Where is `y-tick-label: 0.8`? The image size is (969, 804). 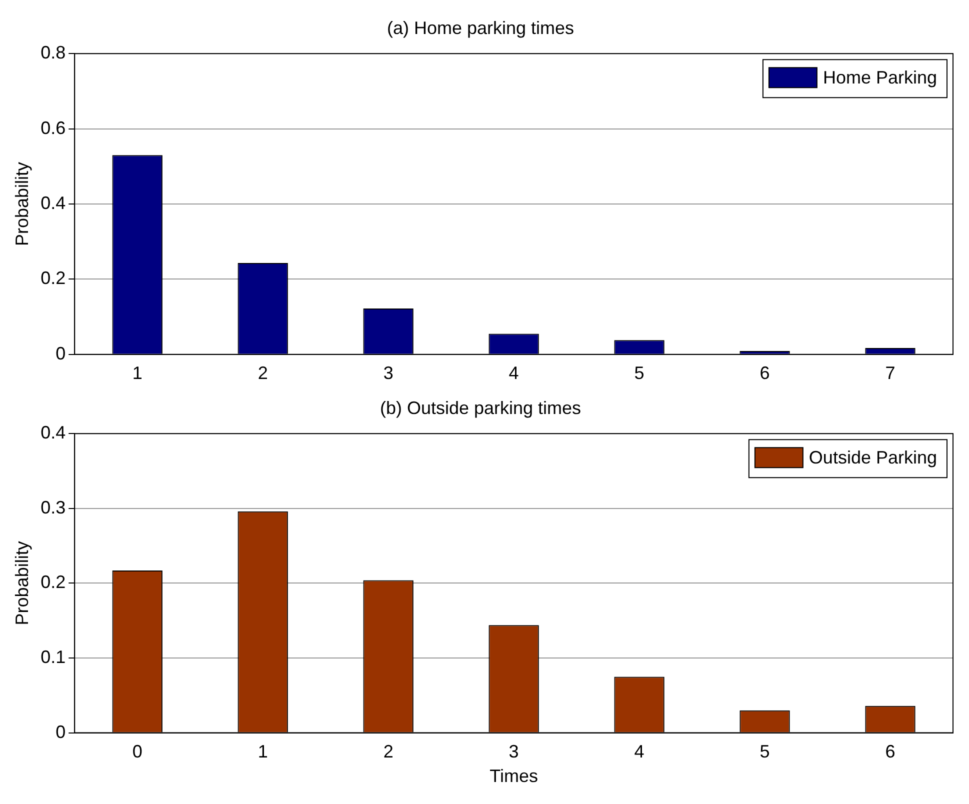 y-tick-label: 0.8 is located at coordinates (53, 52).